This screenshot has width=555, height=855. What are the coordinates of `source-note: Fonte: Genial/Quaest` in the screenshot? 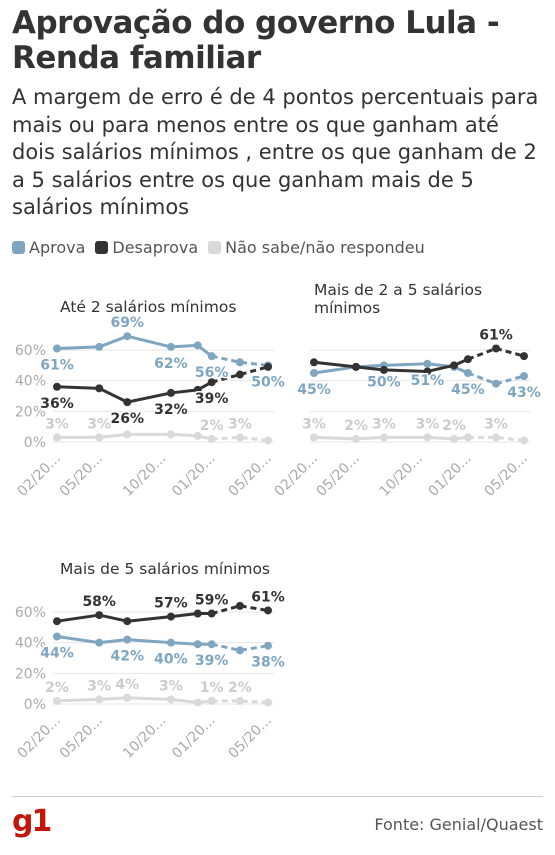 It's located at (458, 824).